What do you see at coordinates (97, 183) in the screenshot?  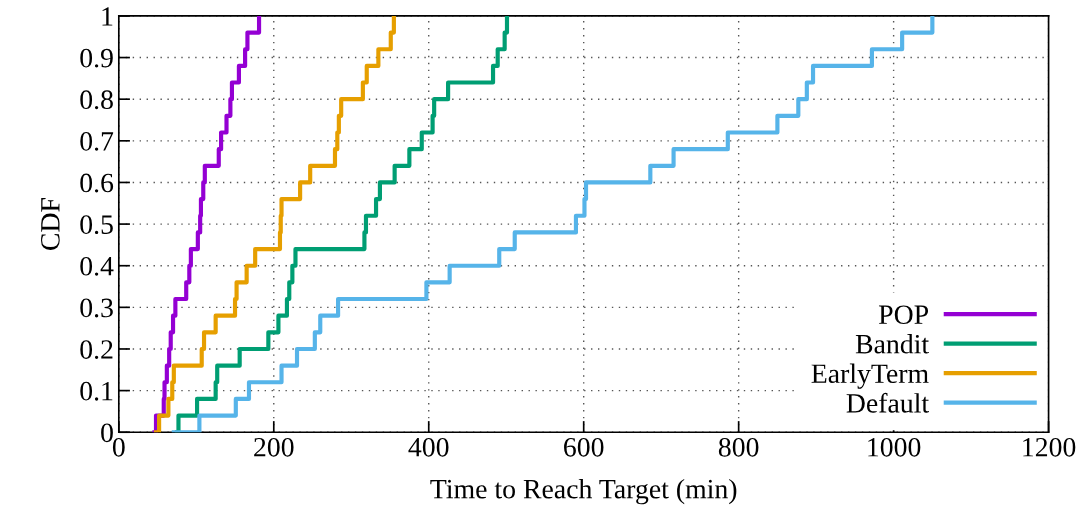 I see `y-tick-label: 0.6` at bounding box center [97, 183].